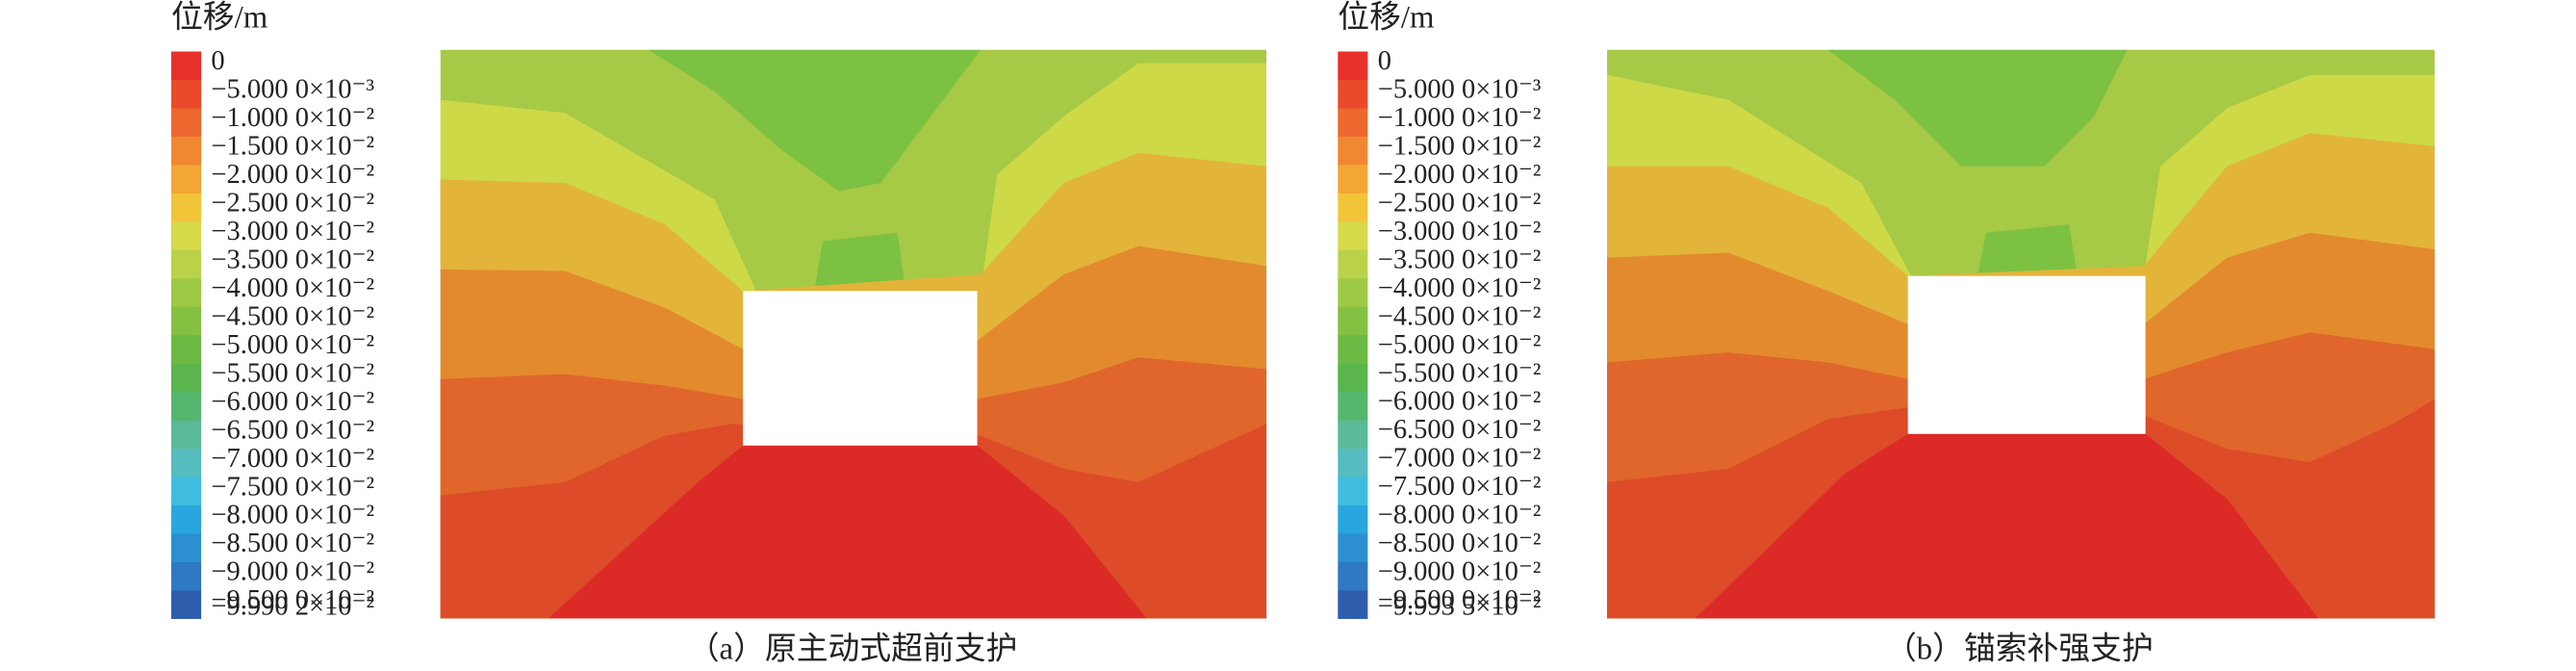  Describe the element at coordinates (2019, 648) in the screenshot. I see `panel-caption: （b）锚索补强支护` at that location.